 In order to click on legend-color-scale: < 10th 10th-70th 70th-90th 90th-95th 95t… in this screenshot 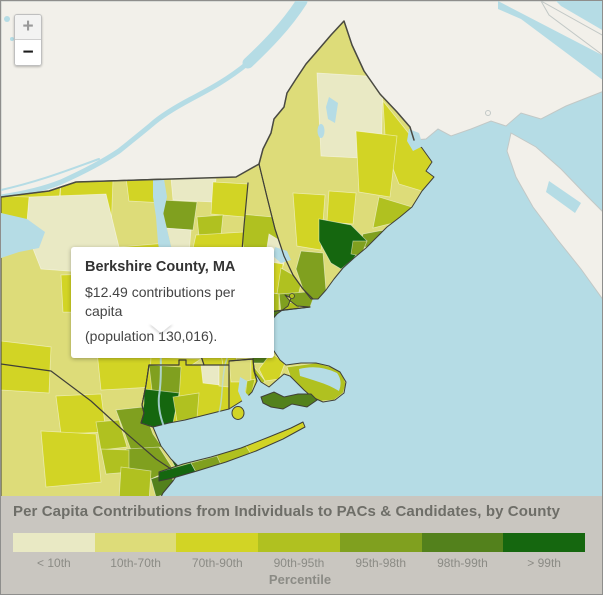, I will do `click(299, 551)`.